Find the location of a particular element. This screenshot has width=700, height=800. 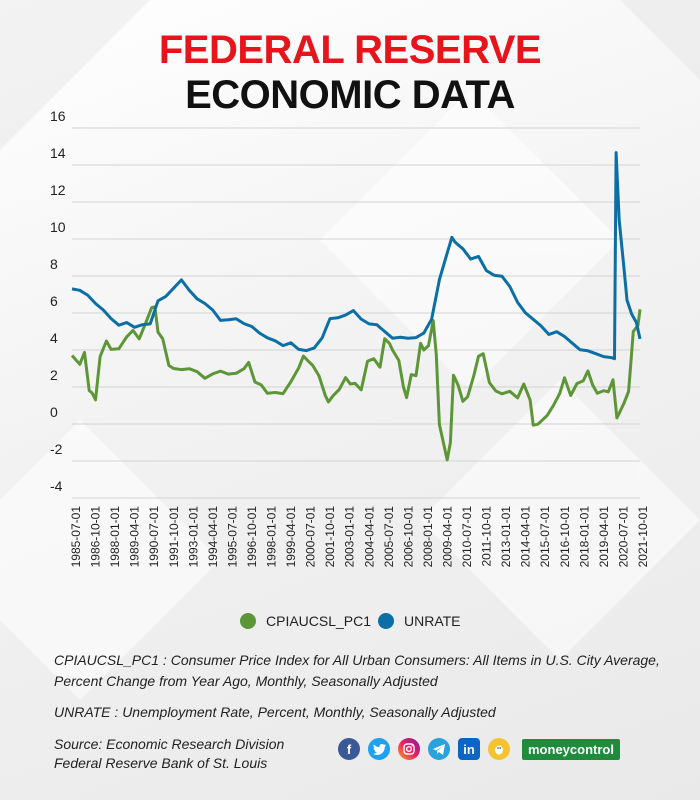

x-tick-label: 2005-07-01 is located at coordinates (389, 537).